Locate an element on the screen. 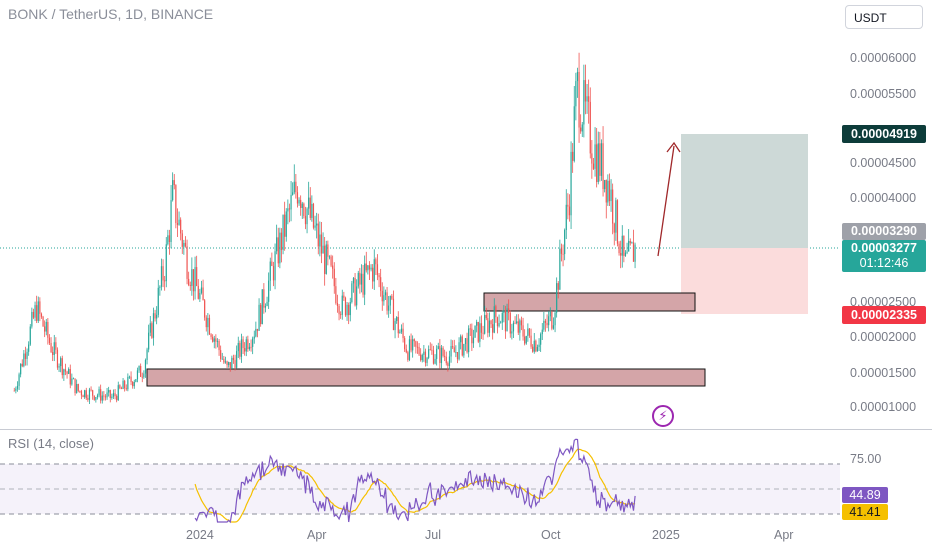 The height and width of the screenshot is (550, 932). support-zone-upper is located at coordinates (589, 302).